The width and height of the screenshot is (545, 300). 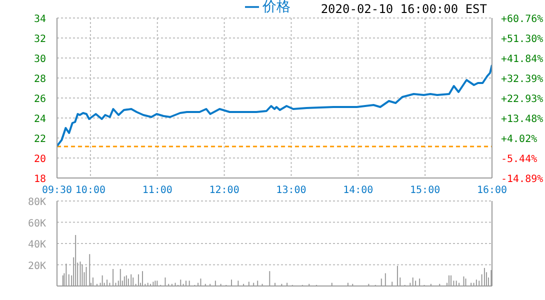 What do you see at coordinates (40, 139) in the screenshot?
I see `y-tick-label: 22` at bounding box center [40, 139].